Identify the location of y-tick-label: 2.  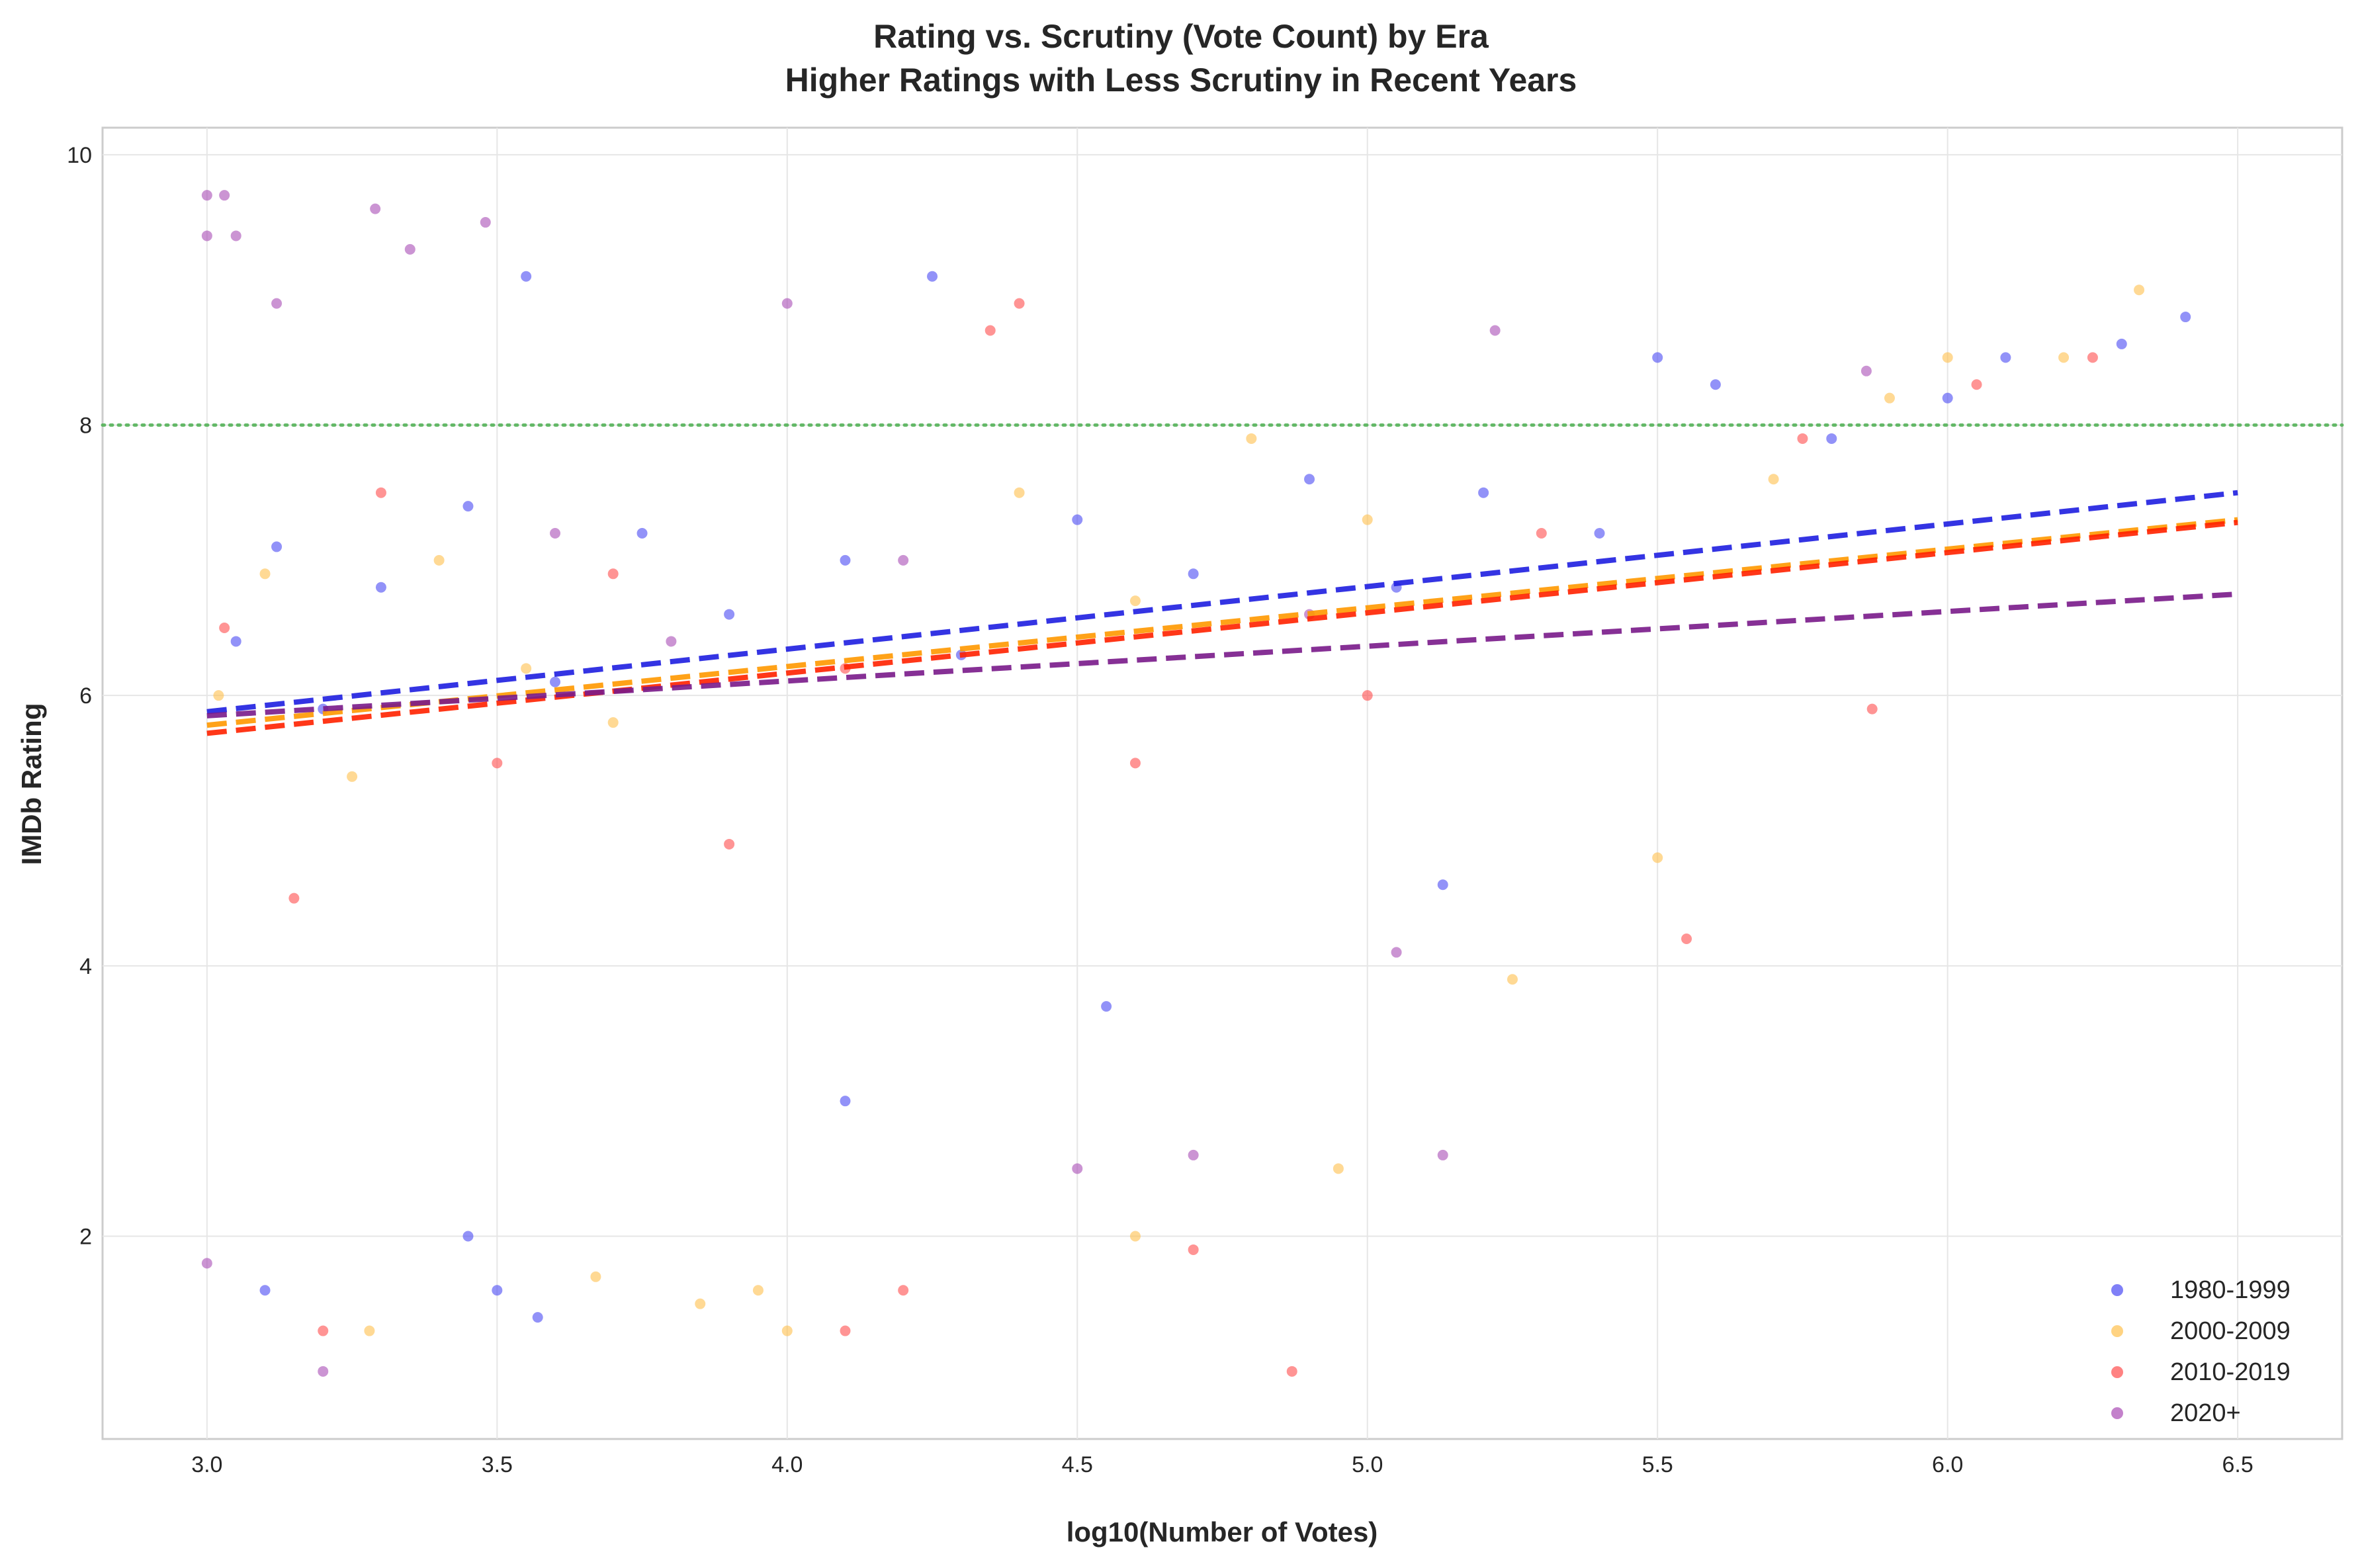
(85, 1238).